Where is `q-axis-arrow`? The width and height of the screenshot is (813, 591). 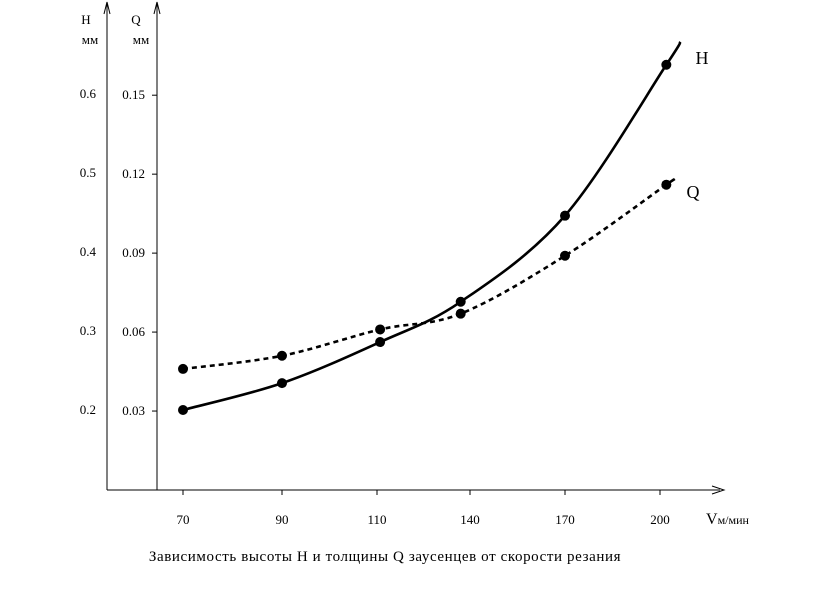 q-axis-arrow is located at coordinates (157, 8).